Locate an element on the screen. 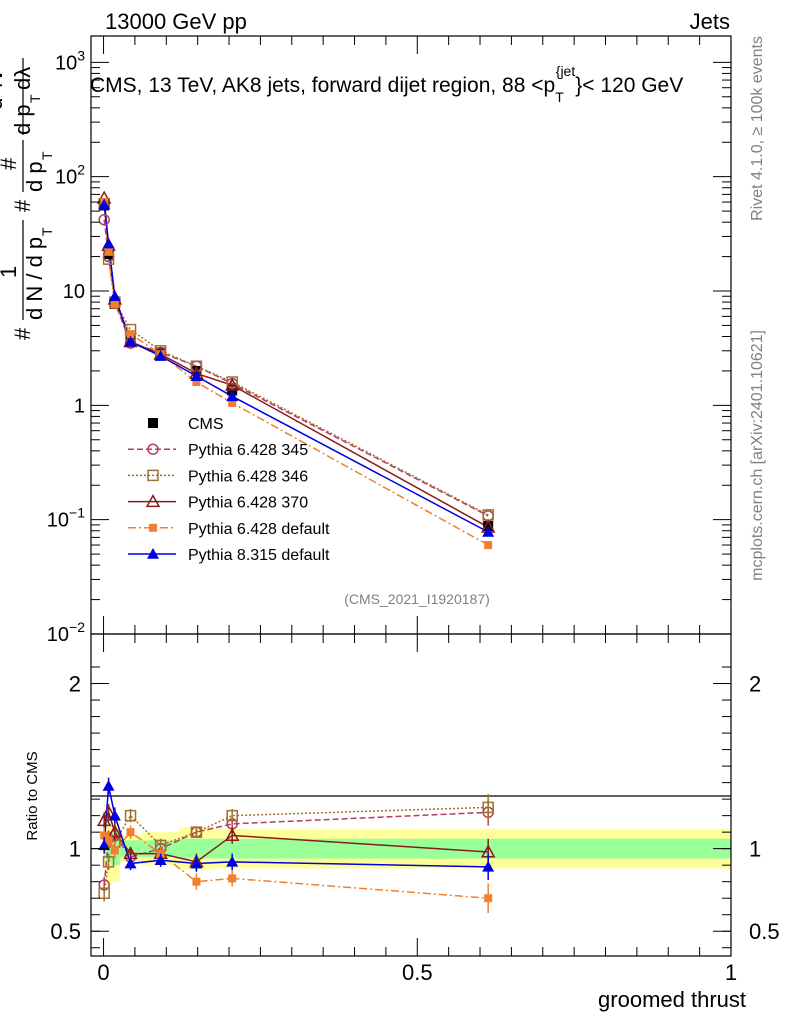 The height and width of the screenshot is (1024, 786). header-jets: Jets is located at coordinates (710, 21).